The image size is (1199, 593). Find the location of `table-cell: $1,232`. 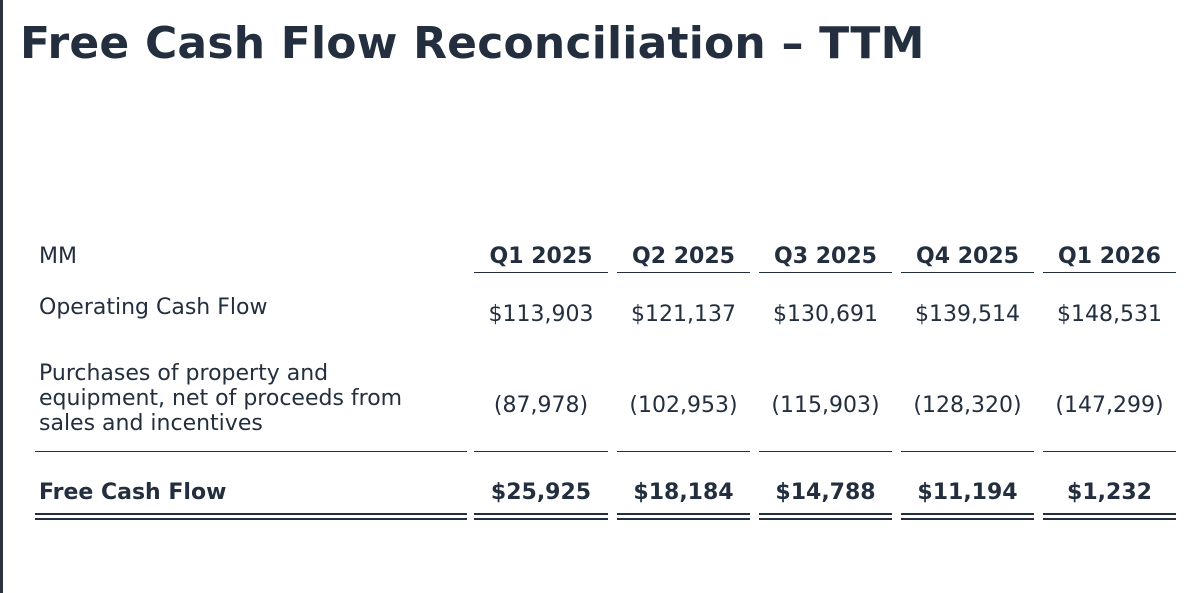

table-cell: $1,232 is located at coordinates (1109, 492).